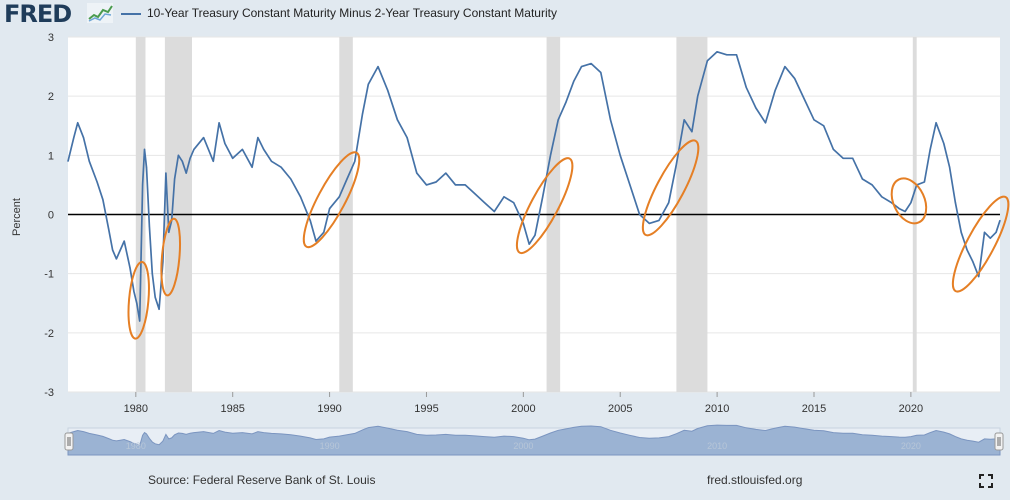 The image size is (1010, 500). What do you see at coordinates (49, 275) in the screenshot?
I see `y-tick-label: -1` at bounding box center [49, 275].